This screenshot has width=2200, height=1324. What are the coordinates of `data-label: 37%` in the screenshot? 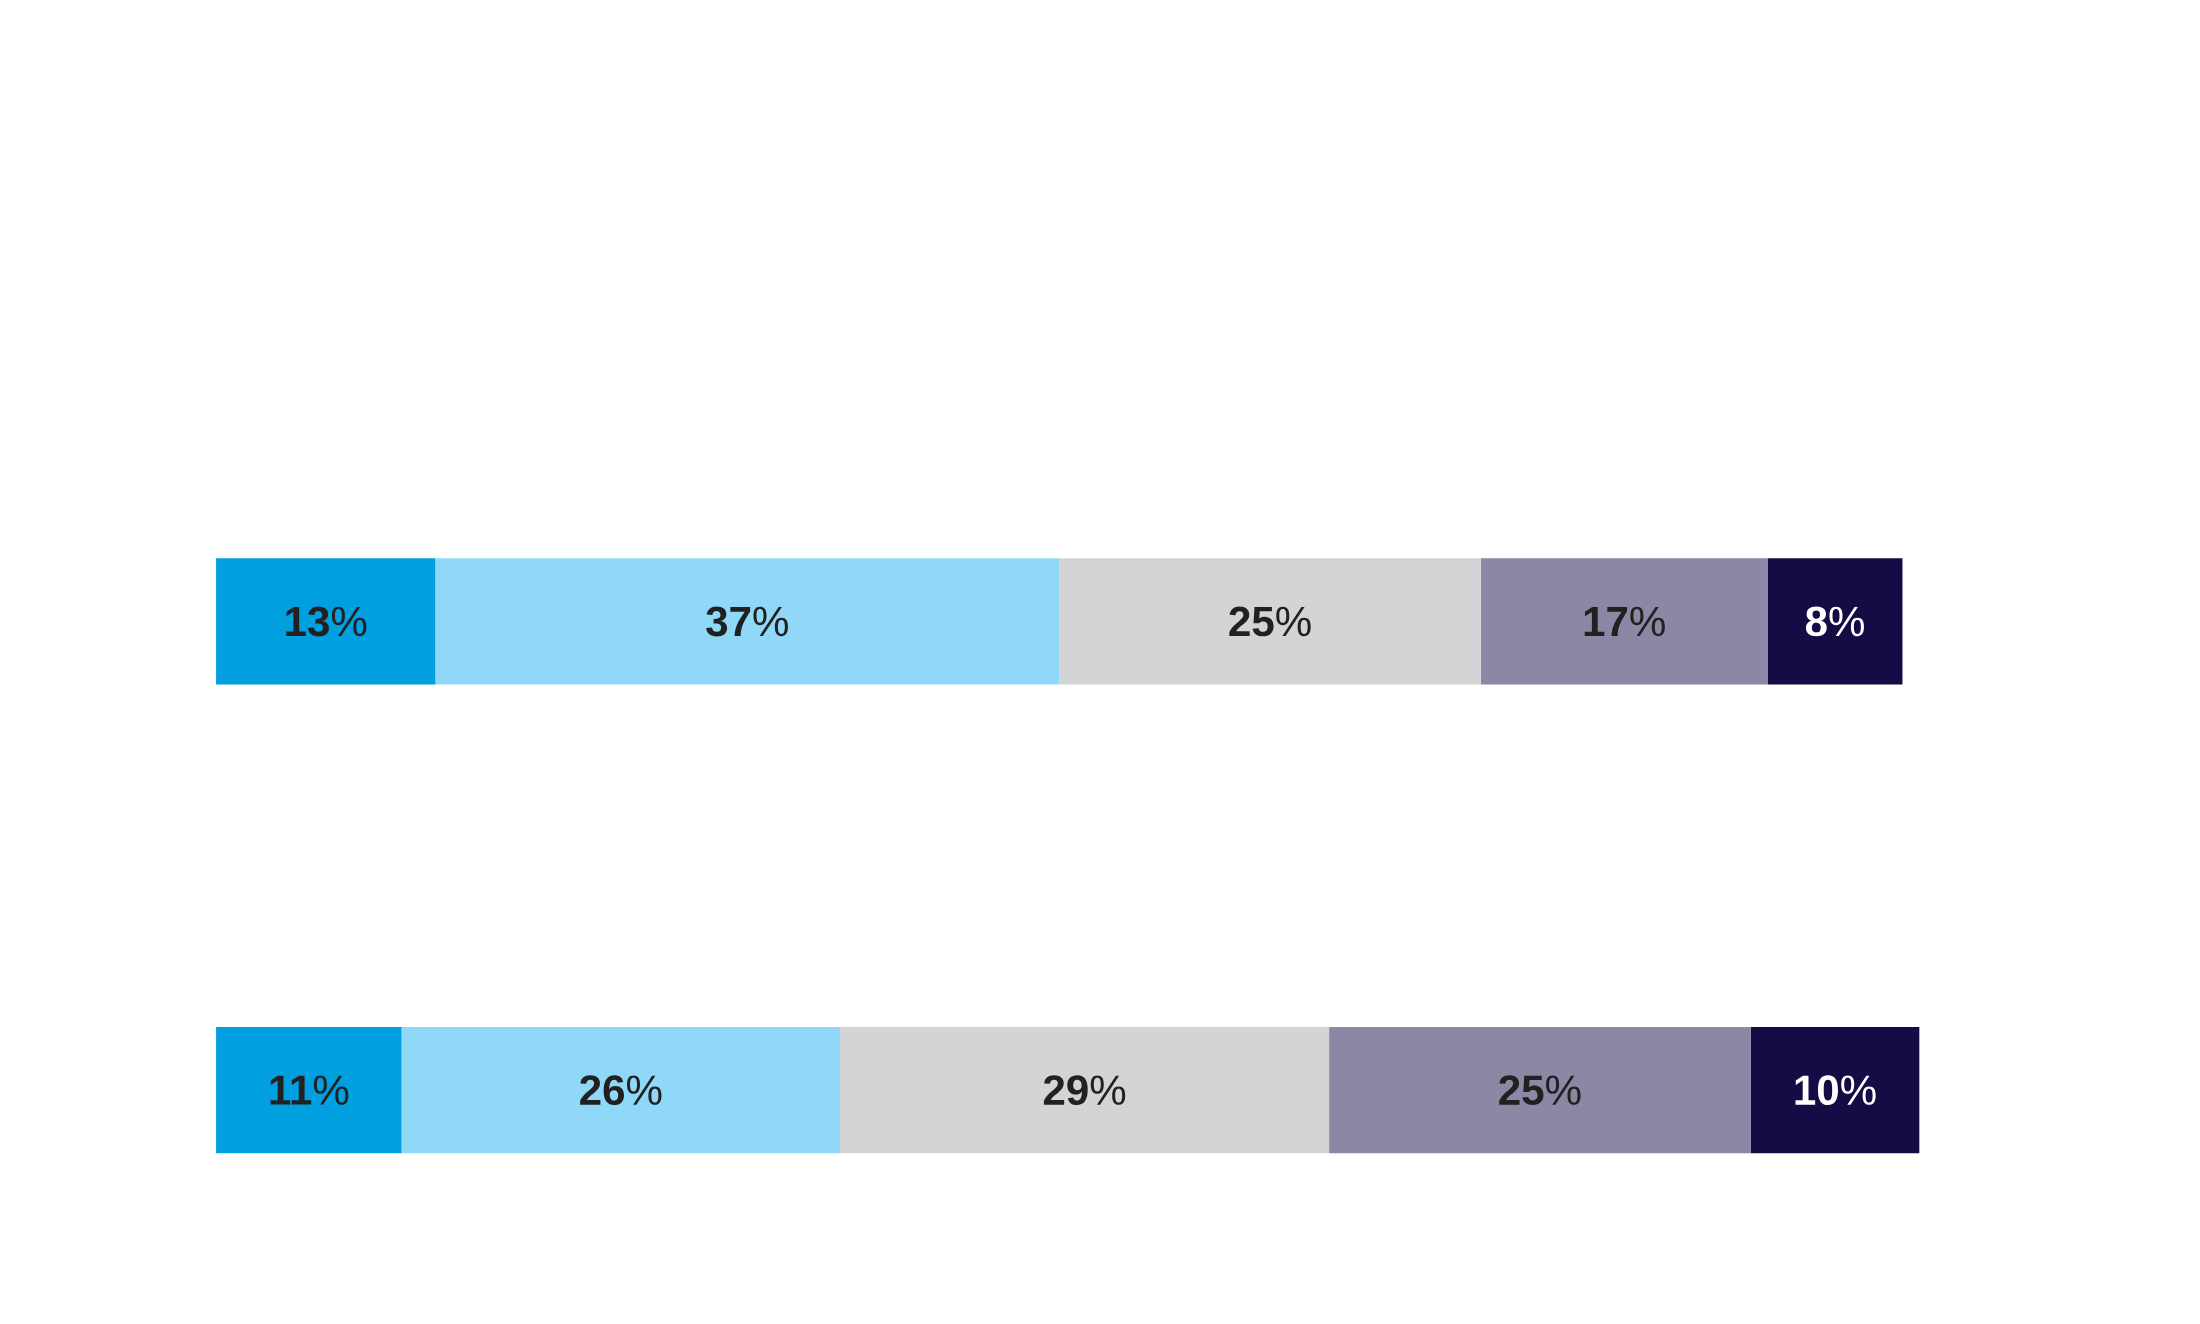 It's located at (747, 621).